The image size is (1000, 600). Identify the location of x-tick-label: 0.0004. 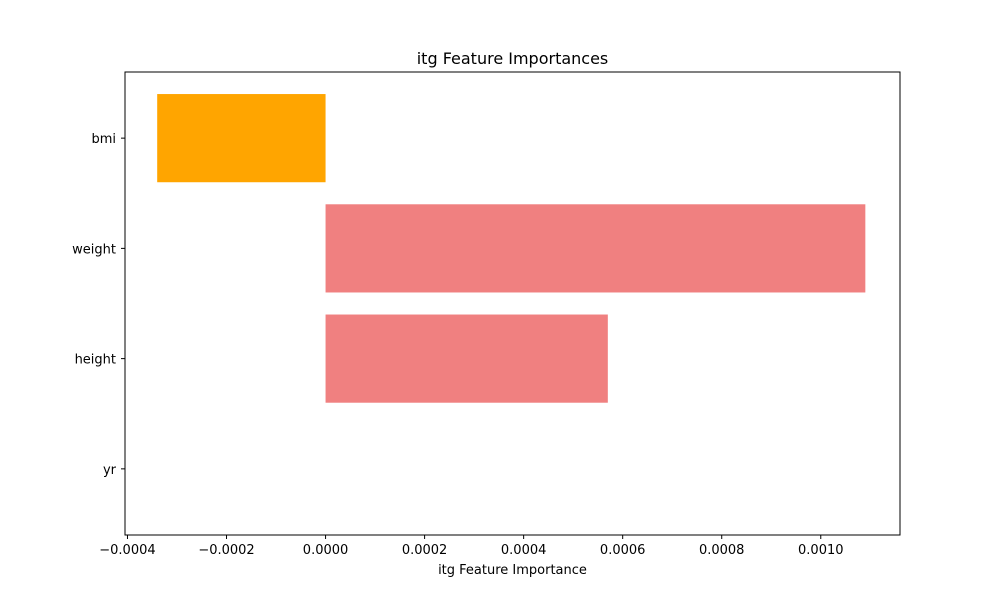
(524, 550).